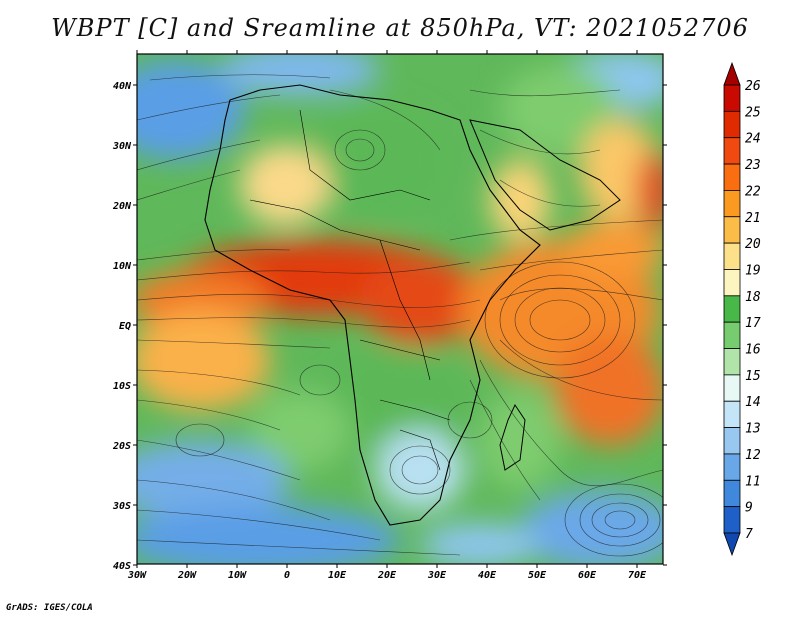 This screenshot has width=800, height=618. I want to click on colorbar-label: 15, so click(753, 376).